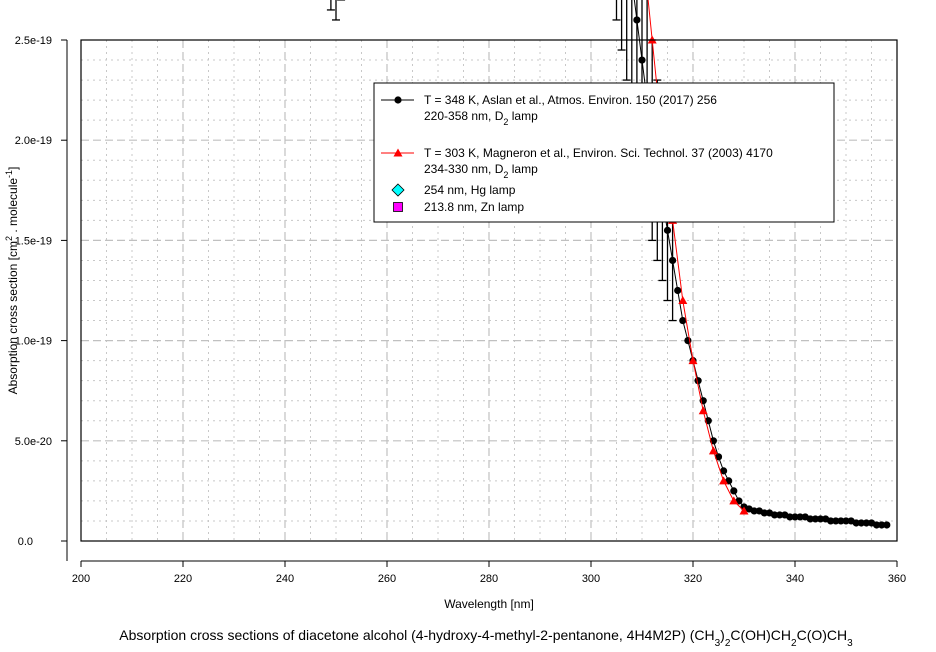  I want to click on legend-entry-detail: 234-330 nm, D2 lamp, so click(481, 171).